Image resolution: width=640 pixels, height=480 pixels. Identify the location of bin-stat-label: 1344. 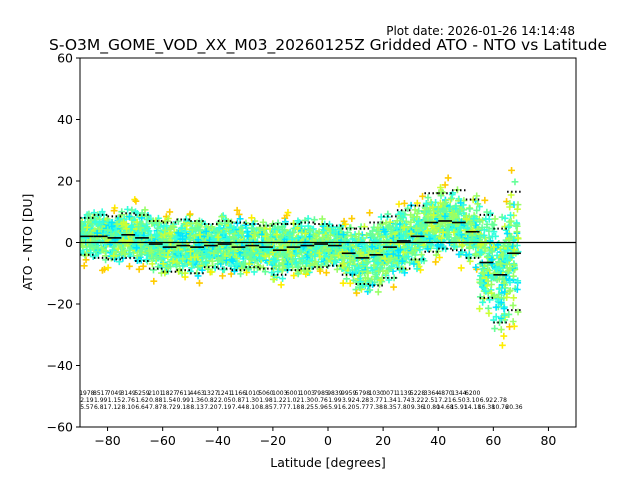
(458, 393).